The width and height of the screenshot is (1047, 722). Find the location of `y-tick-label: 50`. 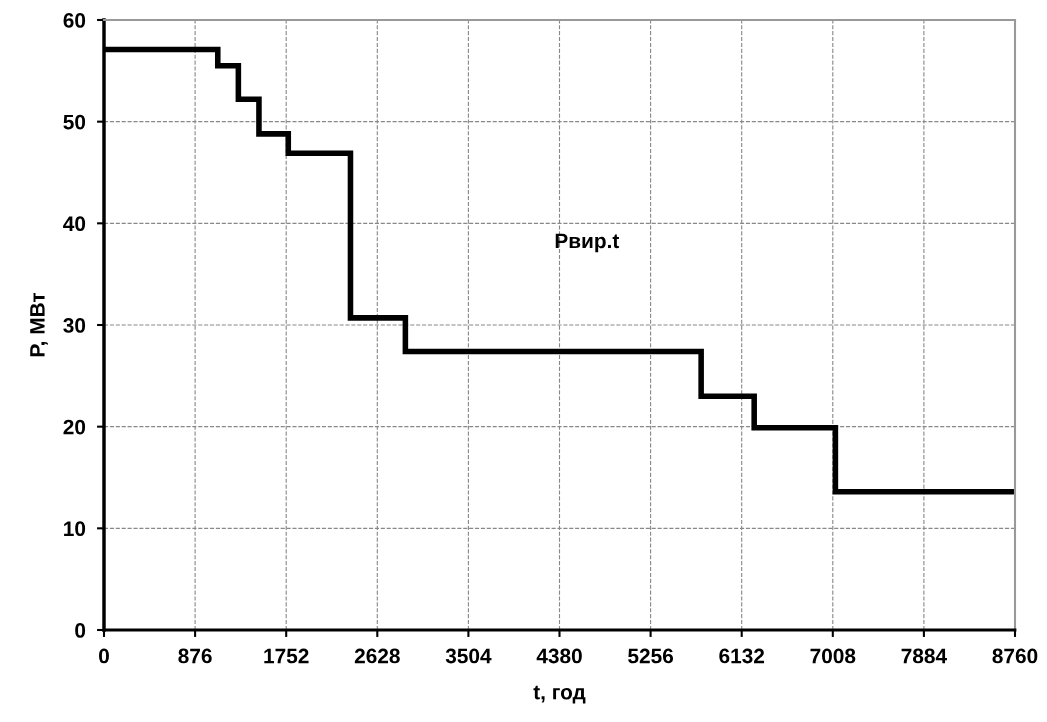

y-tick-label: 50 is located at coordinates (74, 122).